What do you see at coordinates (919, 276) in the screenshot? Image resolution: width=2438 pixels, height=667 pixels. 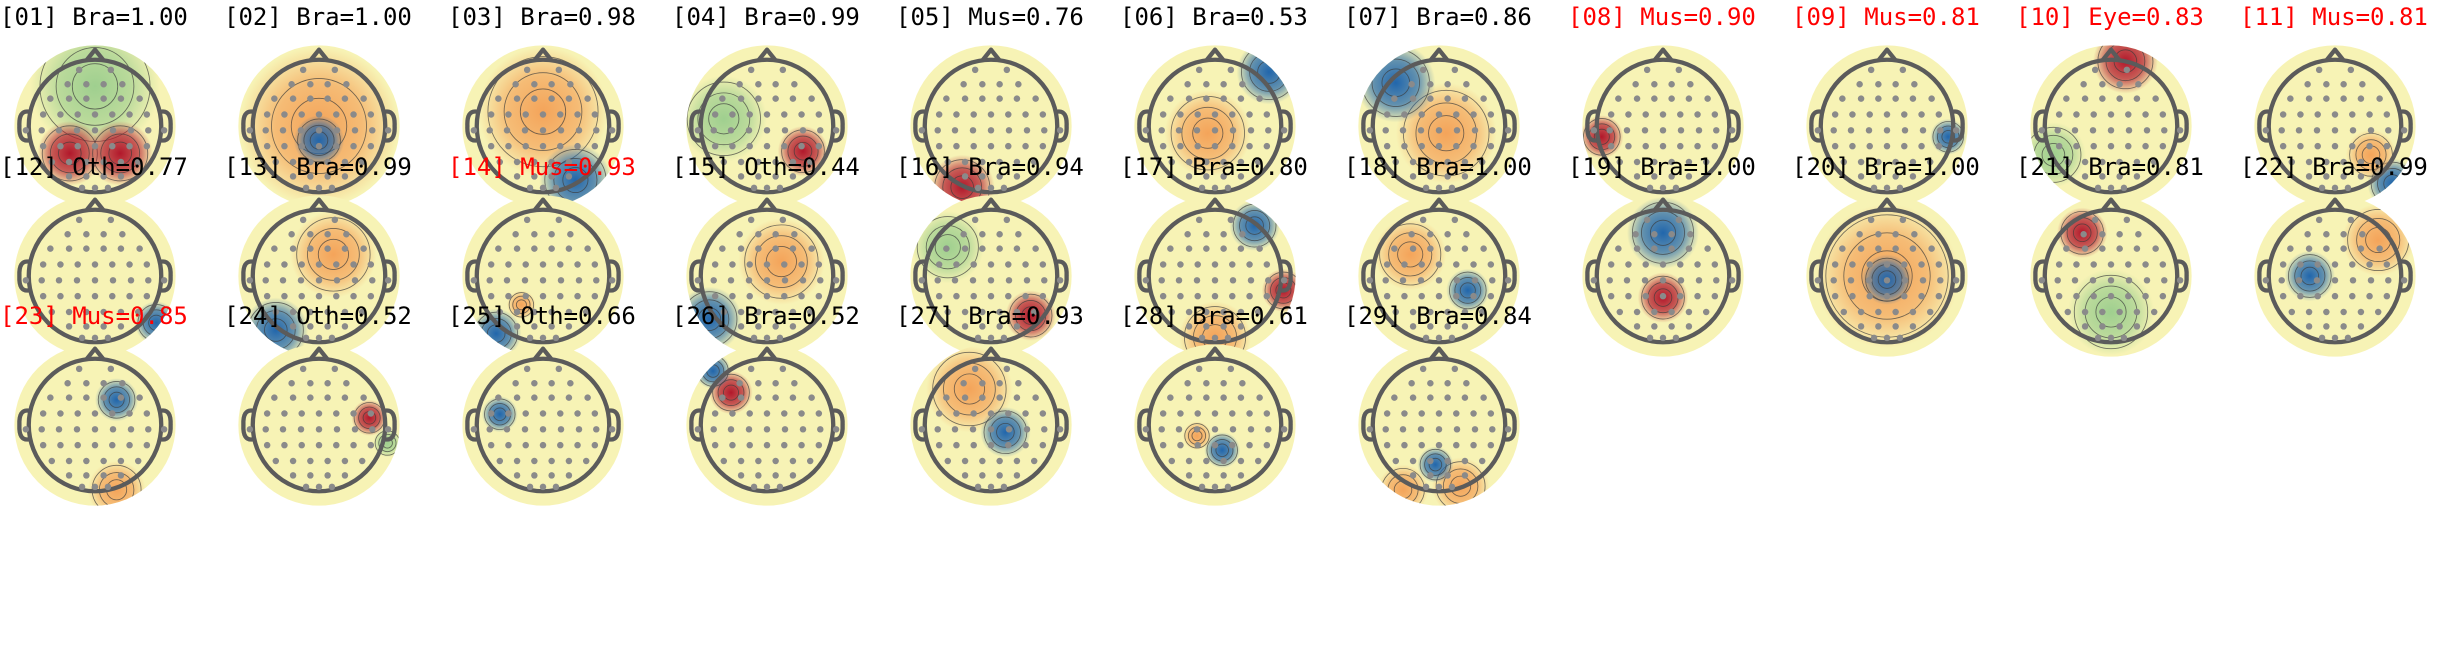 I see `left-ear-outline` at bounding box center [919, 276].